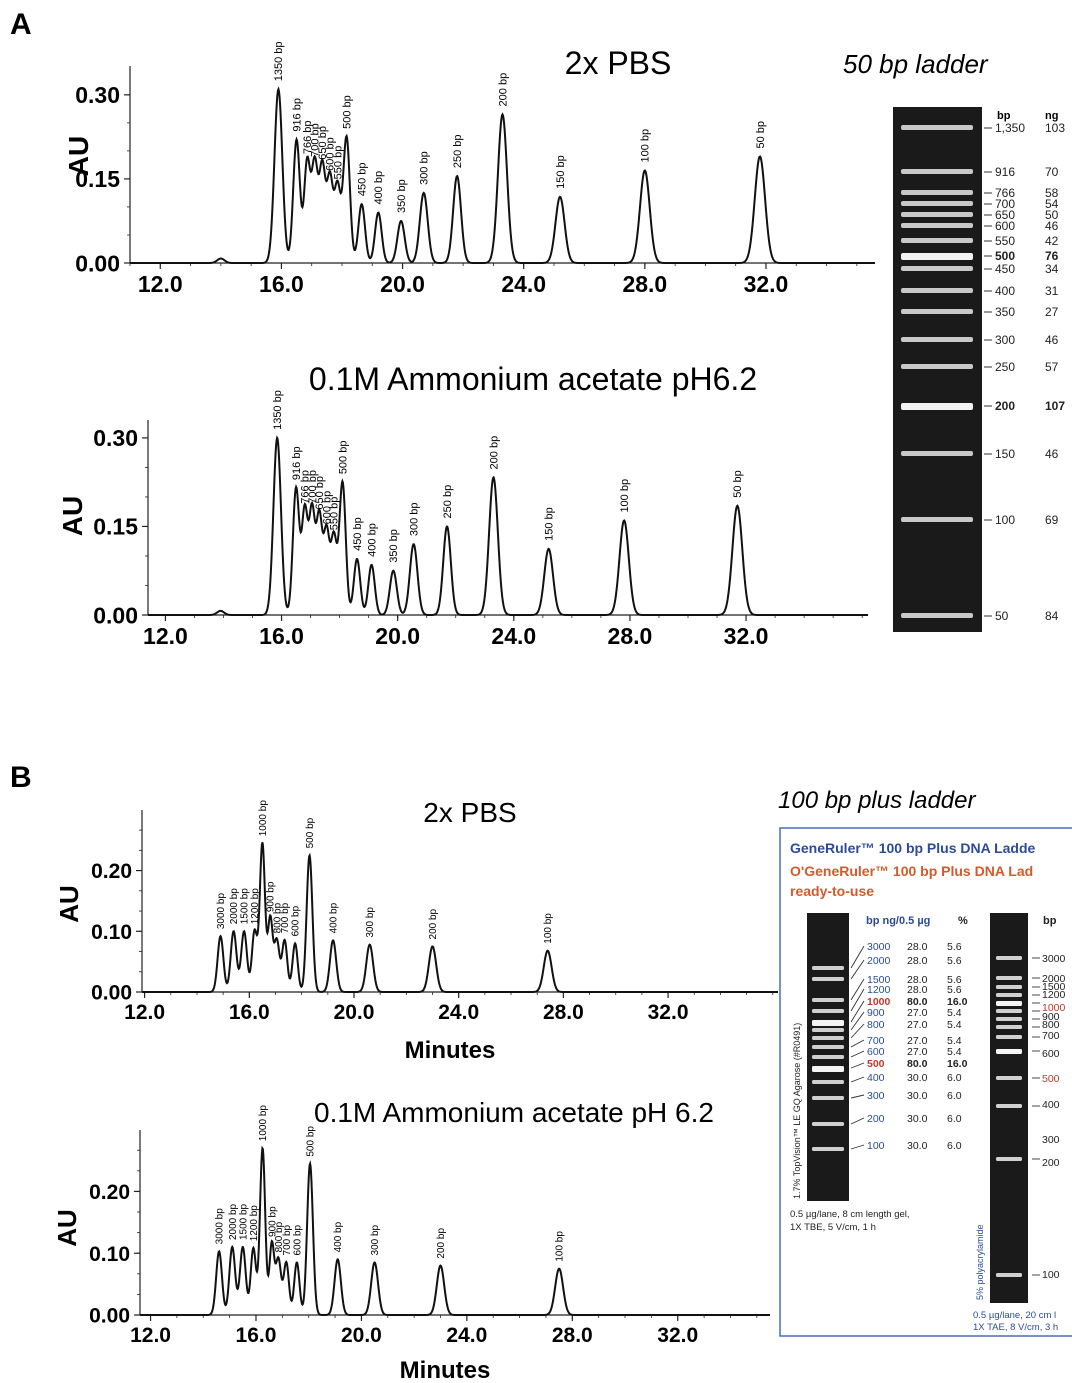  I want to click on peak-label: 400 bp, so click(372, 540).